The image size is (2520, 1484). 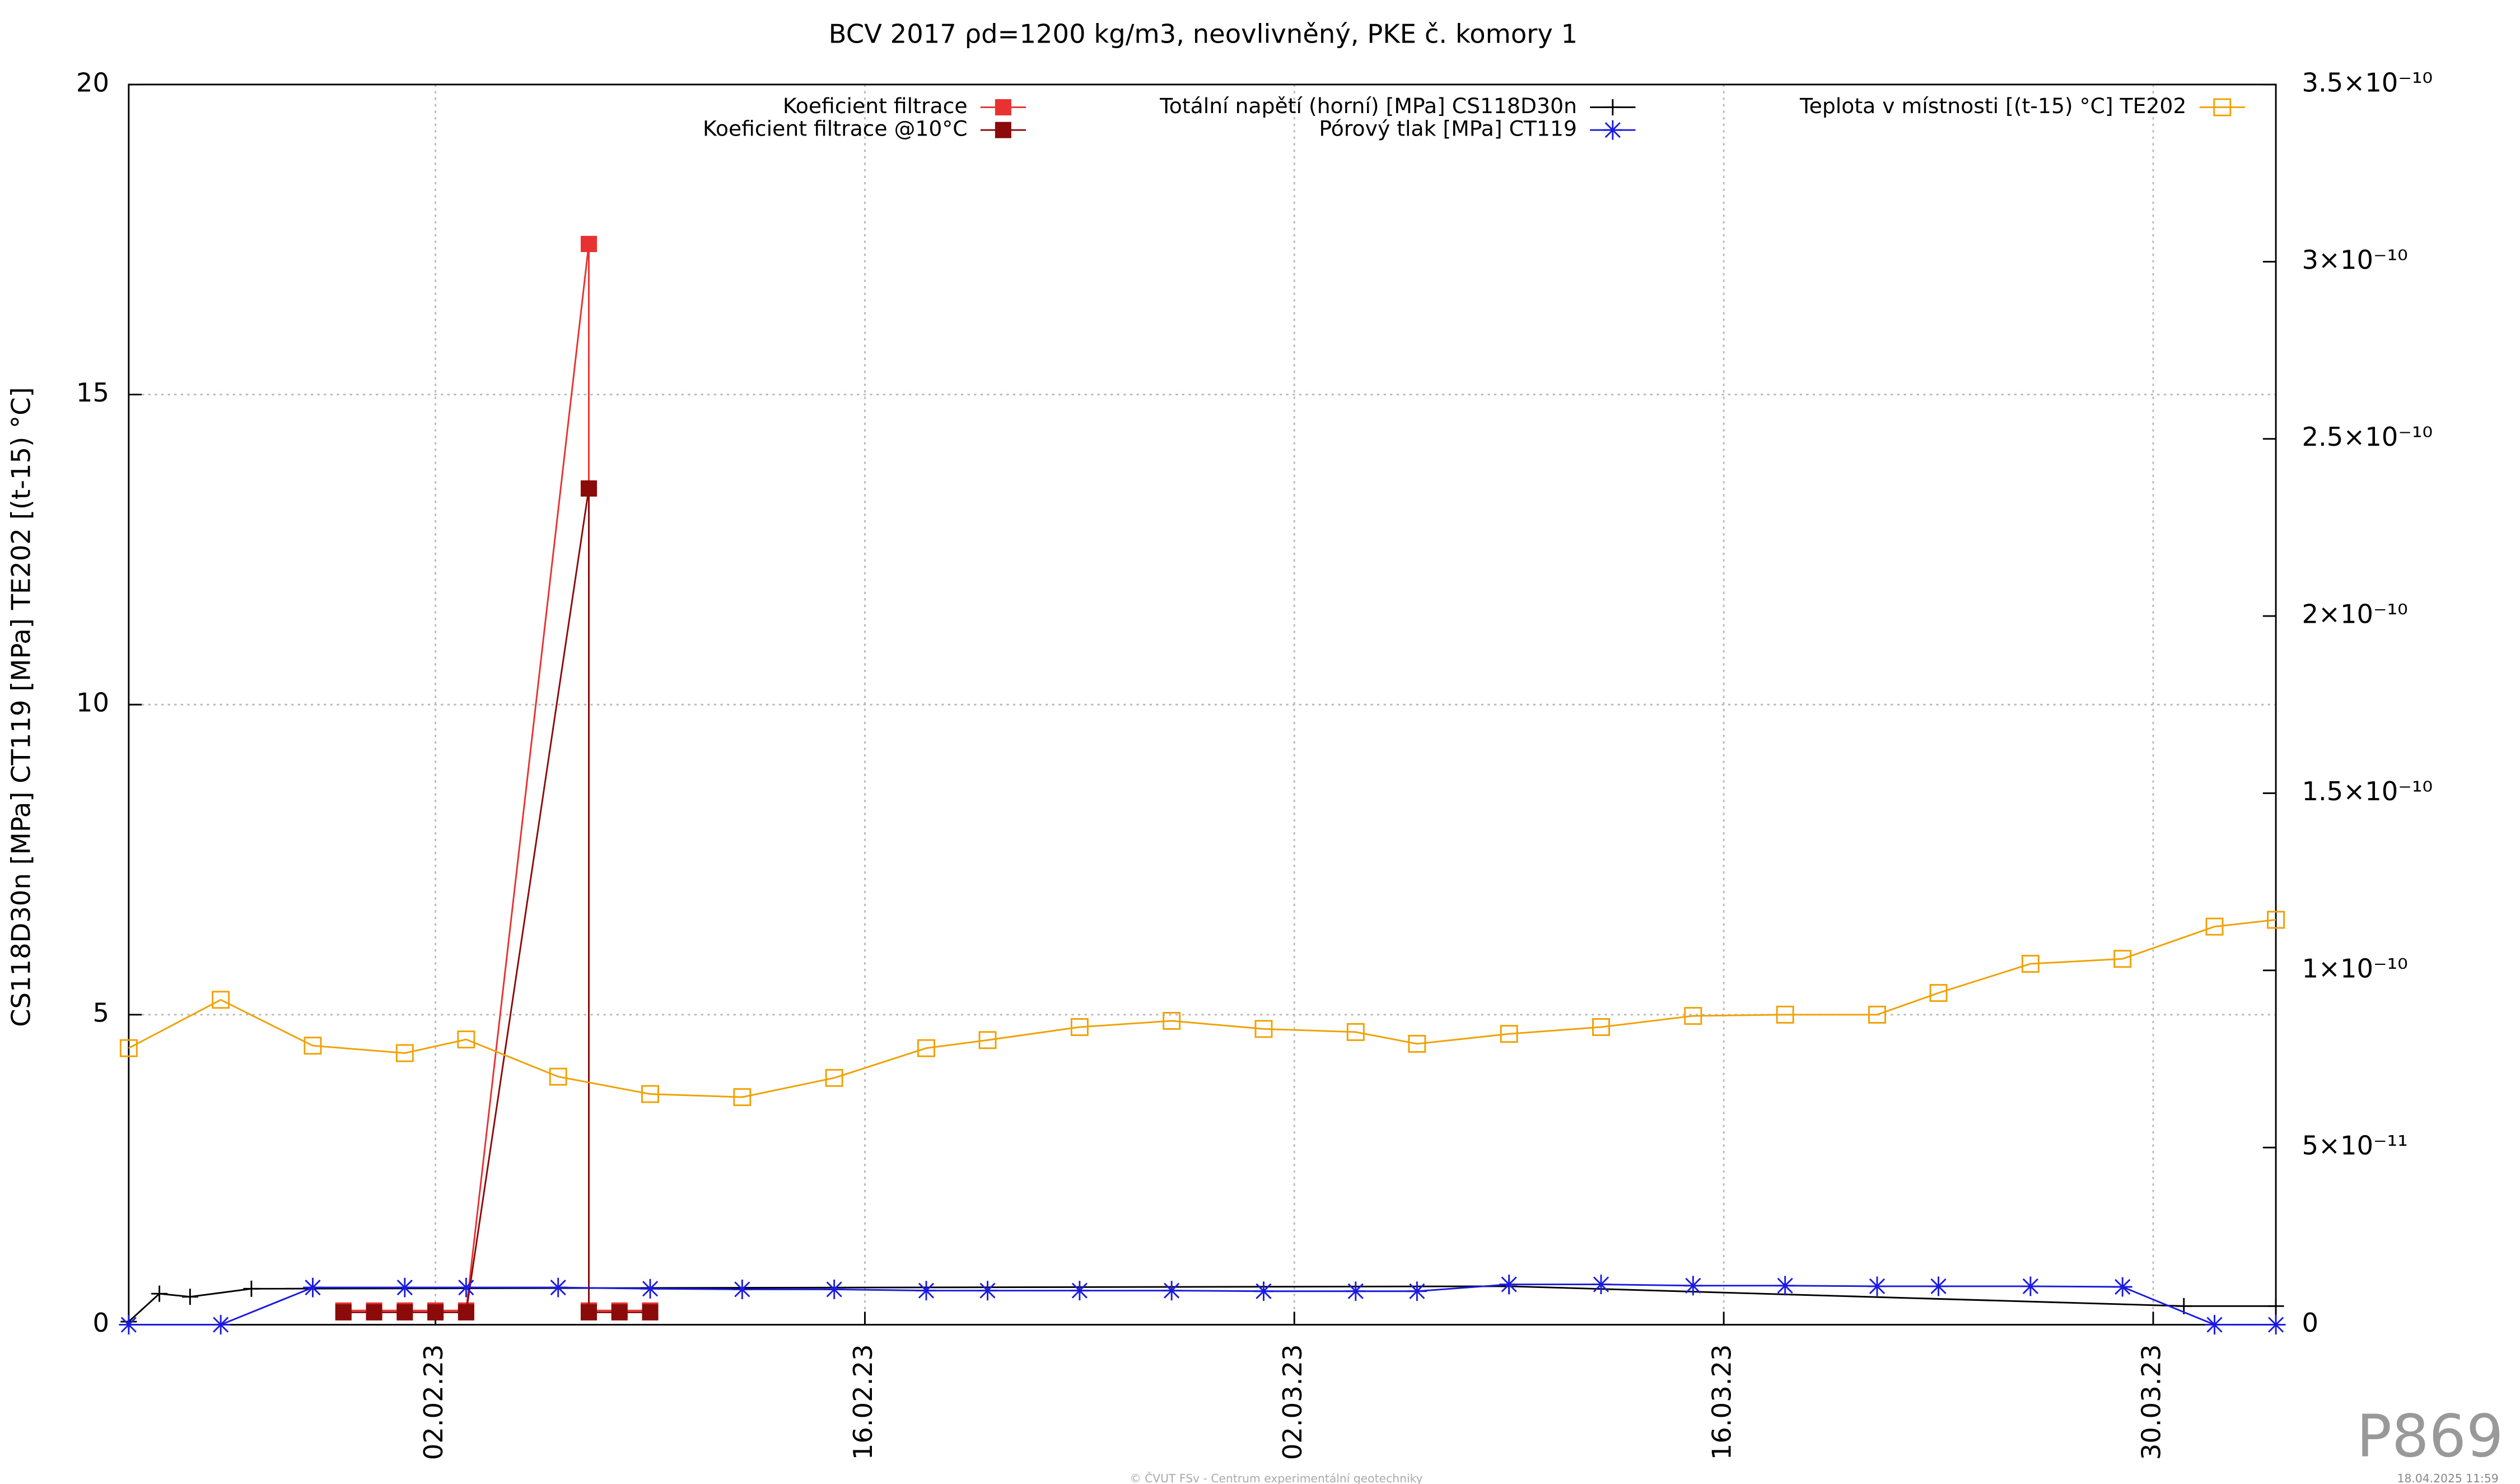 I want to click on y2-tick-label: 5×10⁻¹¹, so click(x=2355, y=1146).